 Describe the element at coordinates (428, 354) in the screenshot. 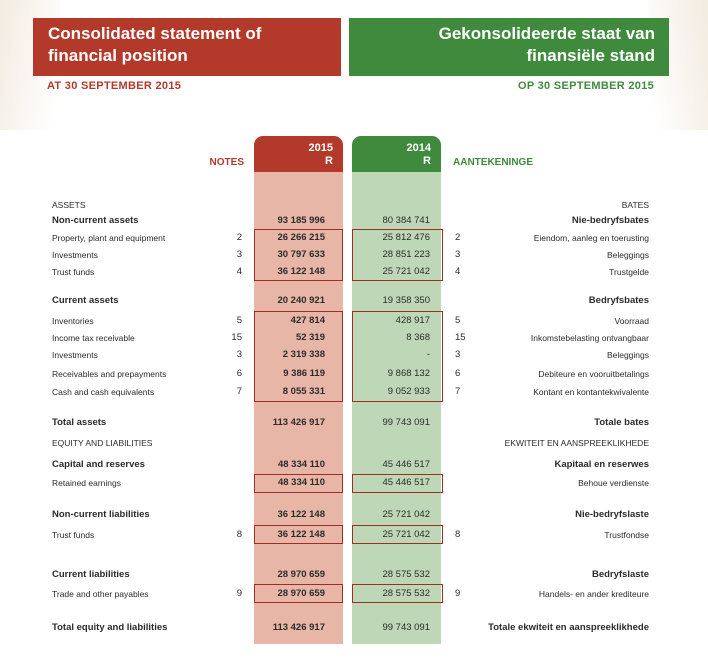

I see `value-2014: -` at that location.